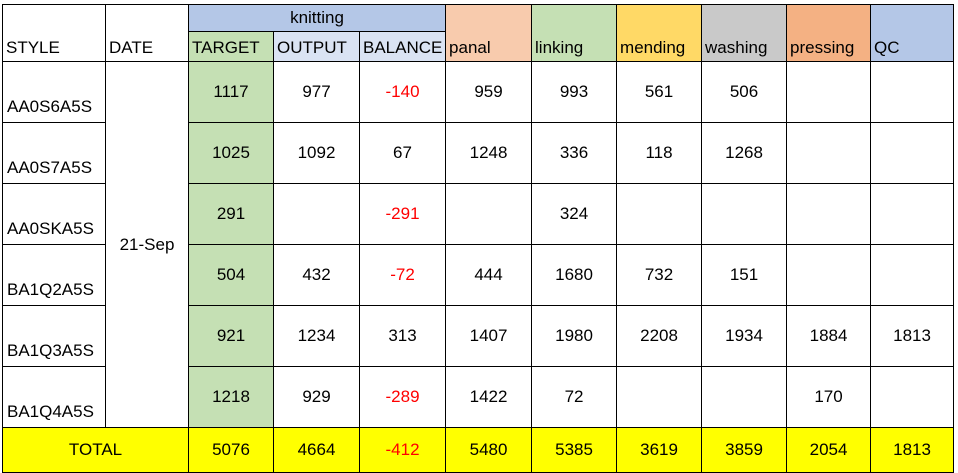 The image size is (958, 473). What do you see at coordinates (316, 46) in the screenshot?
I see `output-header: OUTPUT` at bounding box center [316, 46].